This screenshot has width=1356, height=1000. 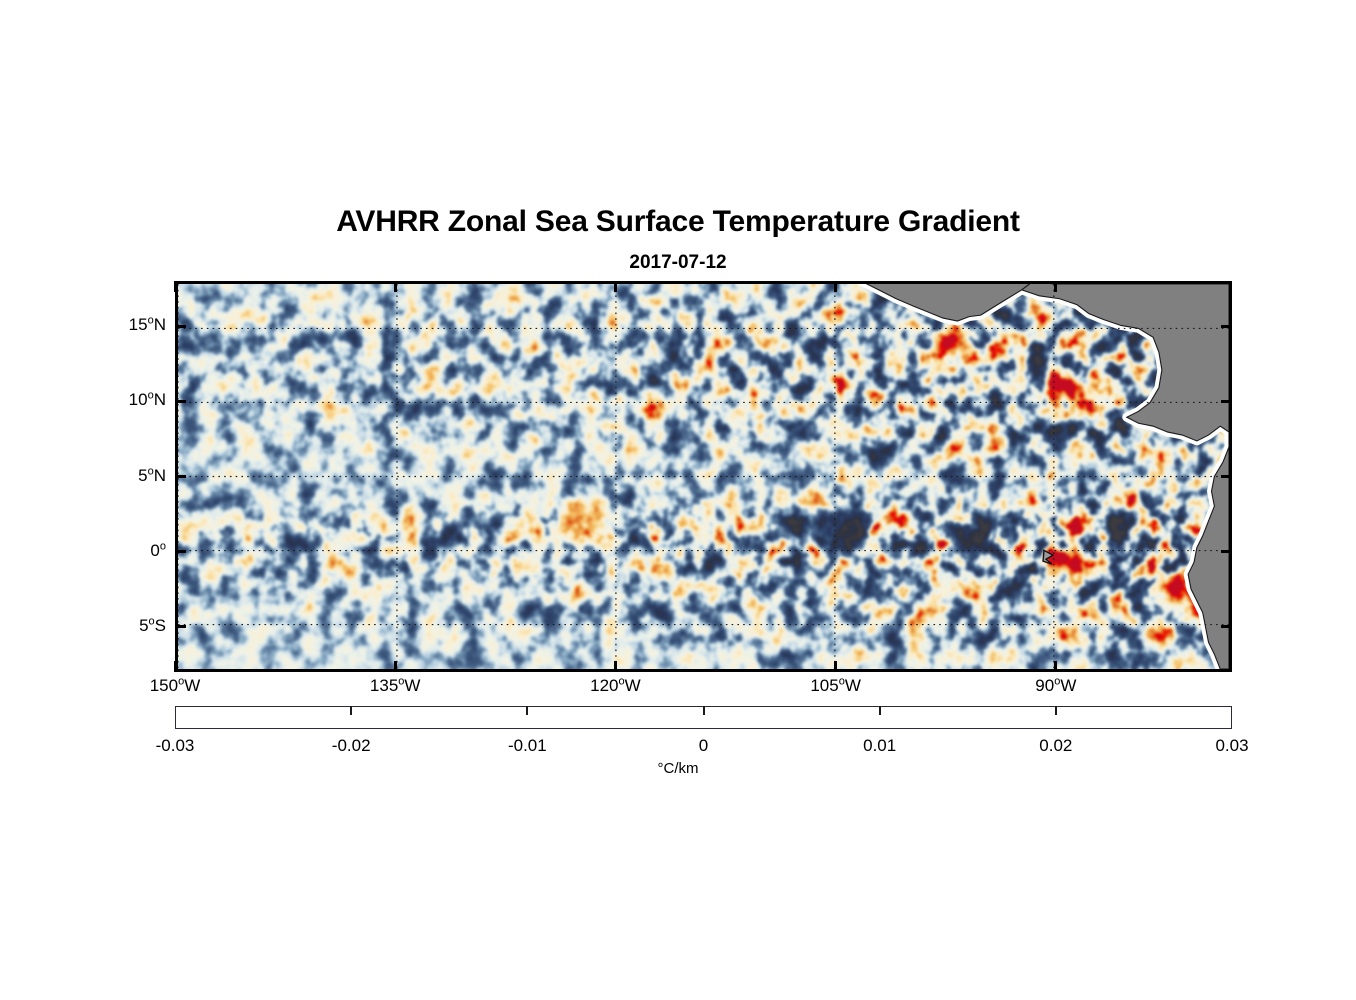 I want to click on colorbar-unit-label: °C/km, so click(x=678, y=768).